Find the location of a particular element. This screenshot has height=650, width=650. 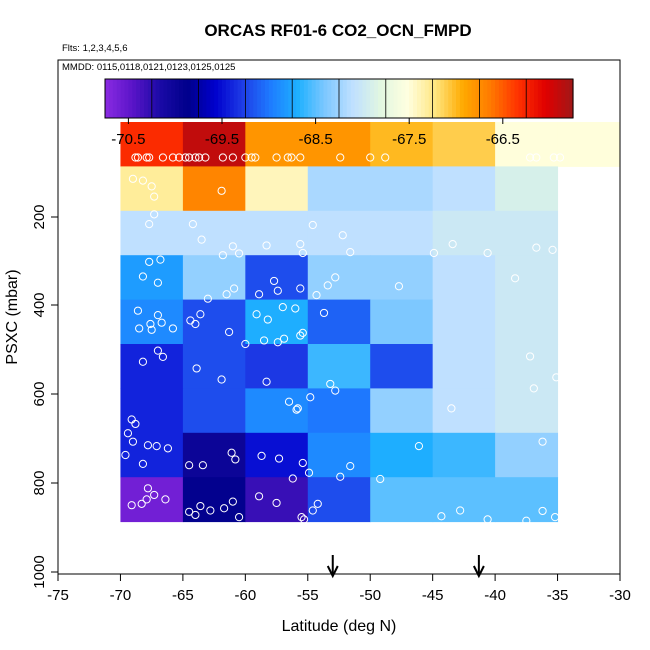

y-tick-label: 400 is located at coordinates (39, 304).